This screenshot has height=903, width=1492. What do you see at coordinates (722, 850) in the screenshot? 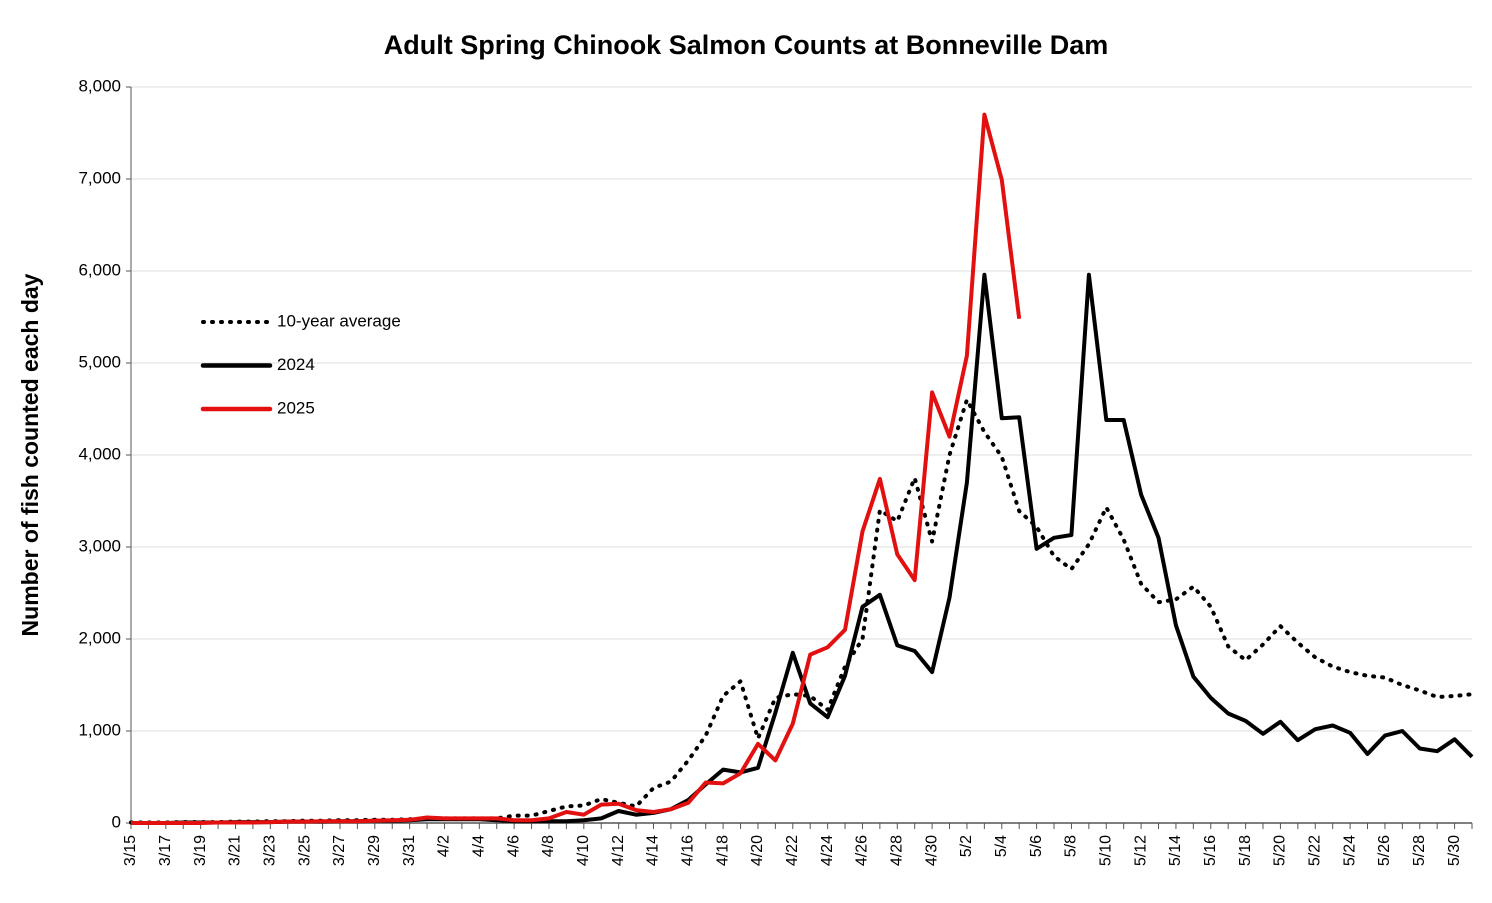
I see `x-tick-label: 4/18` at bounding box center [722, 850].